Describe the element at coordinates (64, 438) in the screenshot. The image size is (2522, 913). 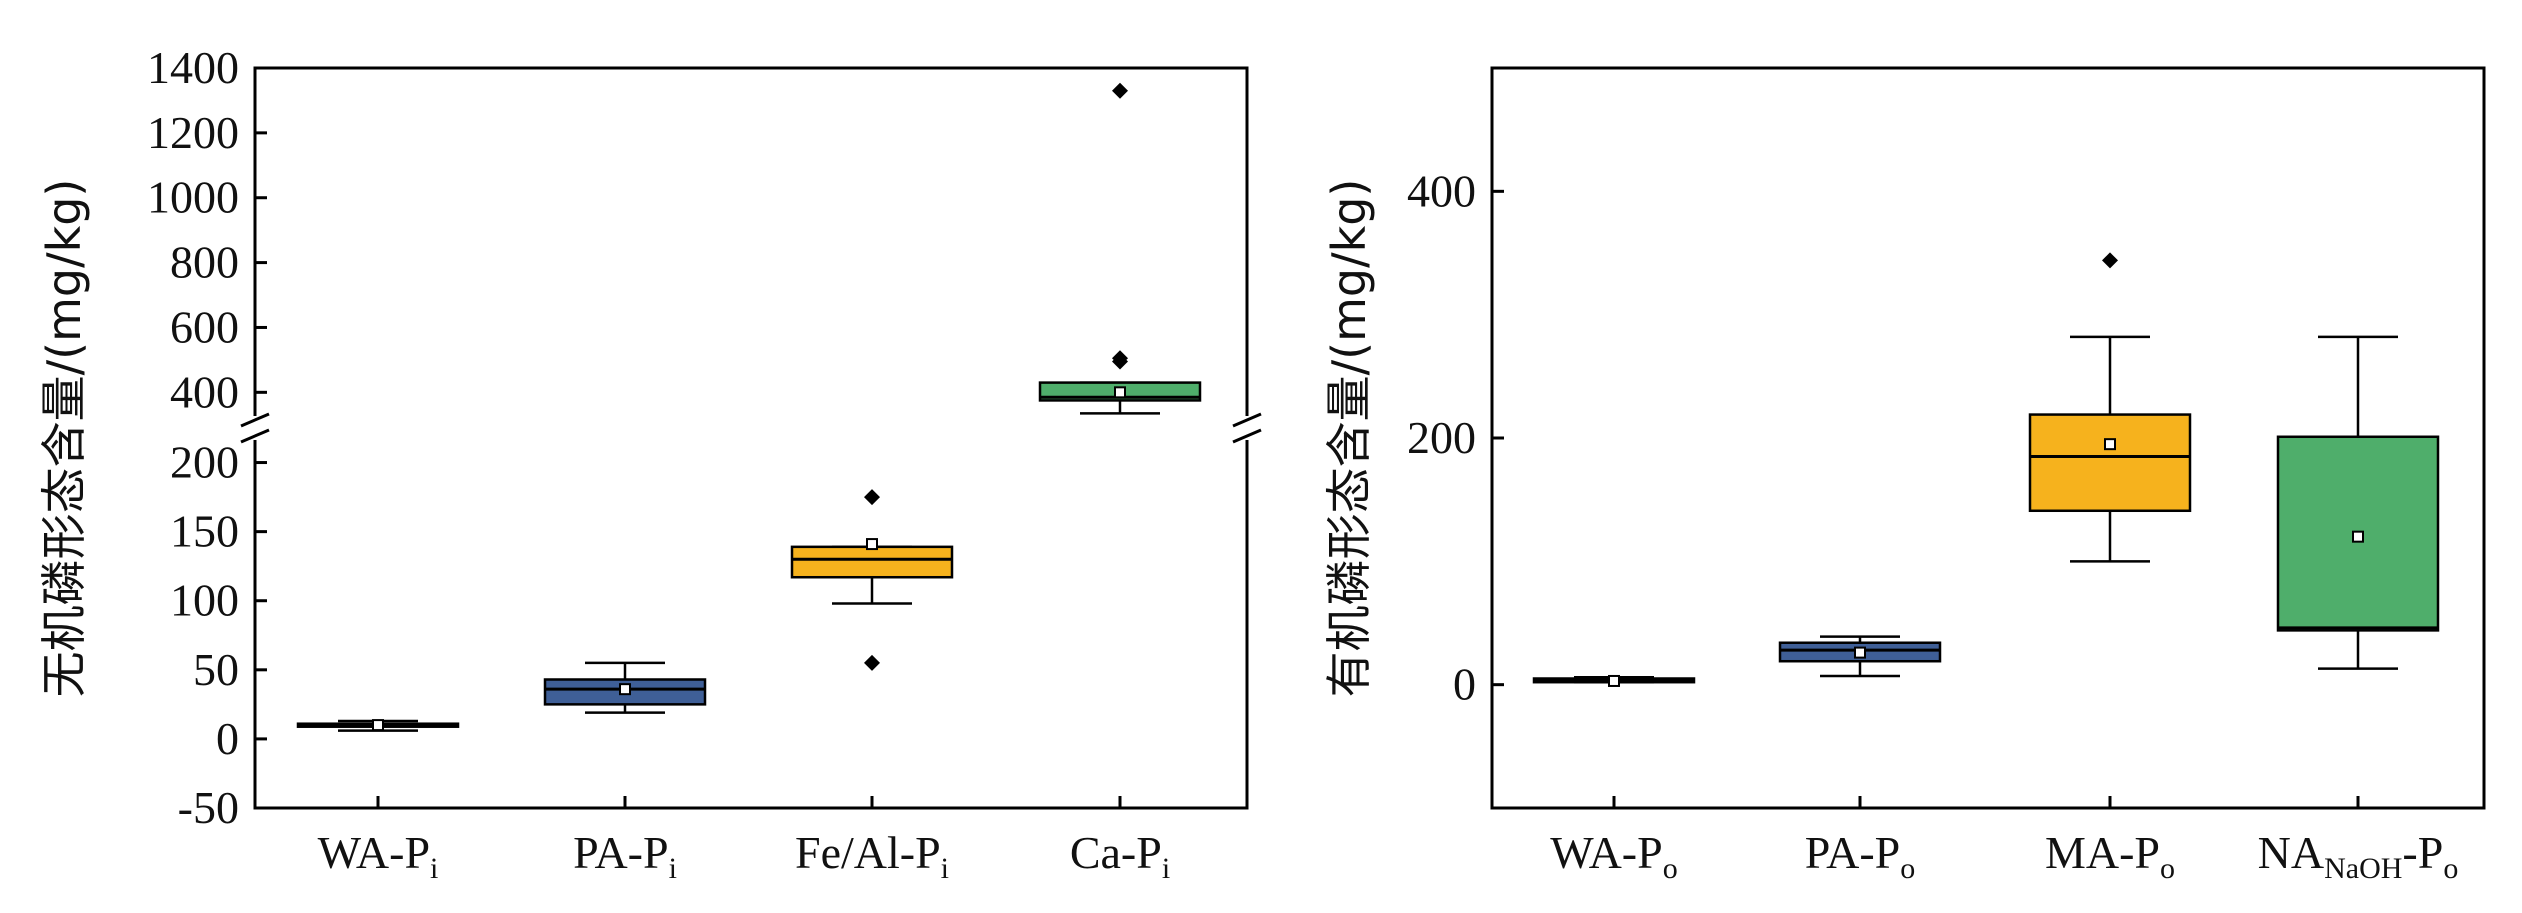
I see `y-axis-label-left: 无机磷形态含量/(mg/kg)` at that location.